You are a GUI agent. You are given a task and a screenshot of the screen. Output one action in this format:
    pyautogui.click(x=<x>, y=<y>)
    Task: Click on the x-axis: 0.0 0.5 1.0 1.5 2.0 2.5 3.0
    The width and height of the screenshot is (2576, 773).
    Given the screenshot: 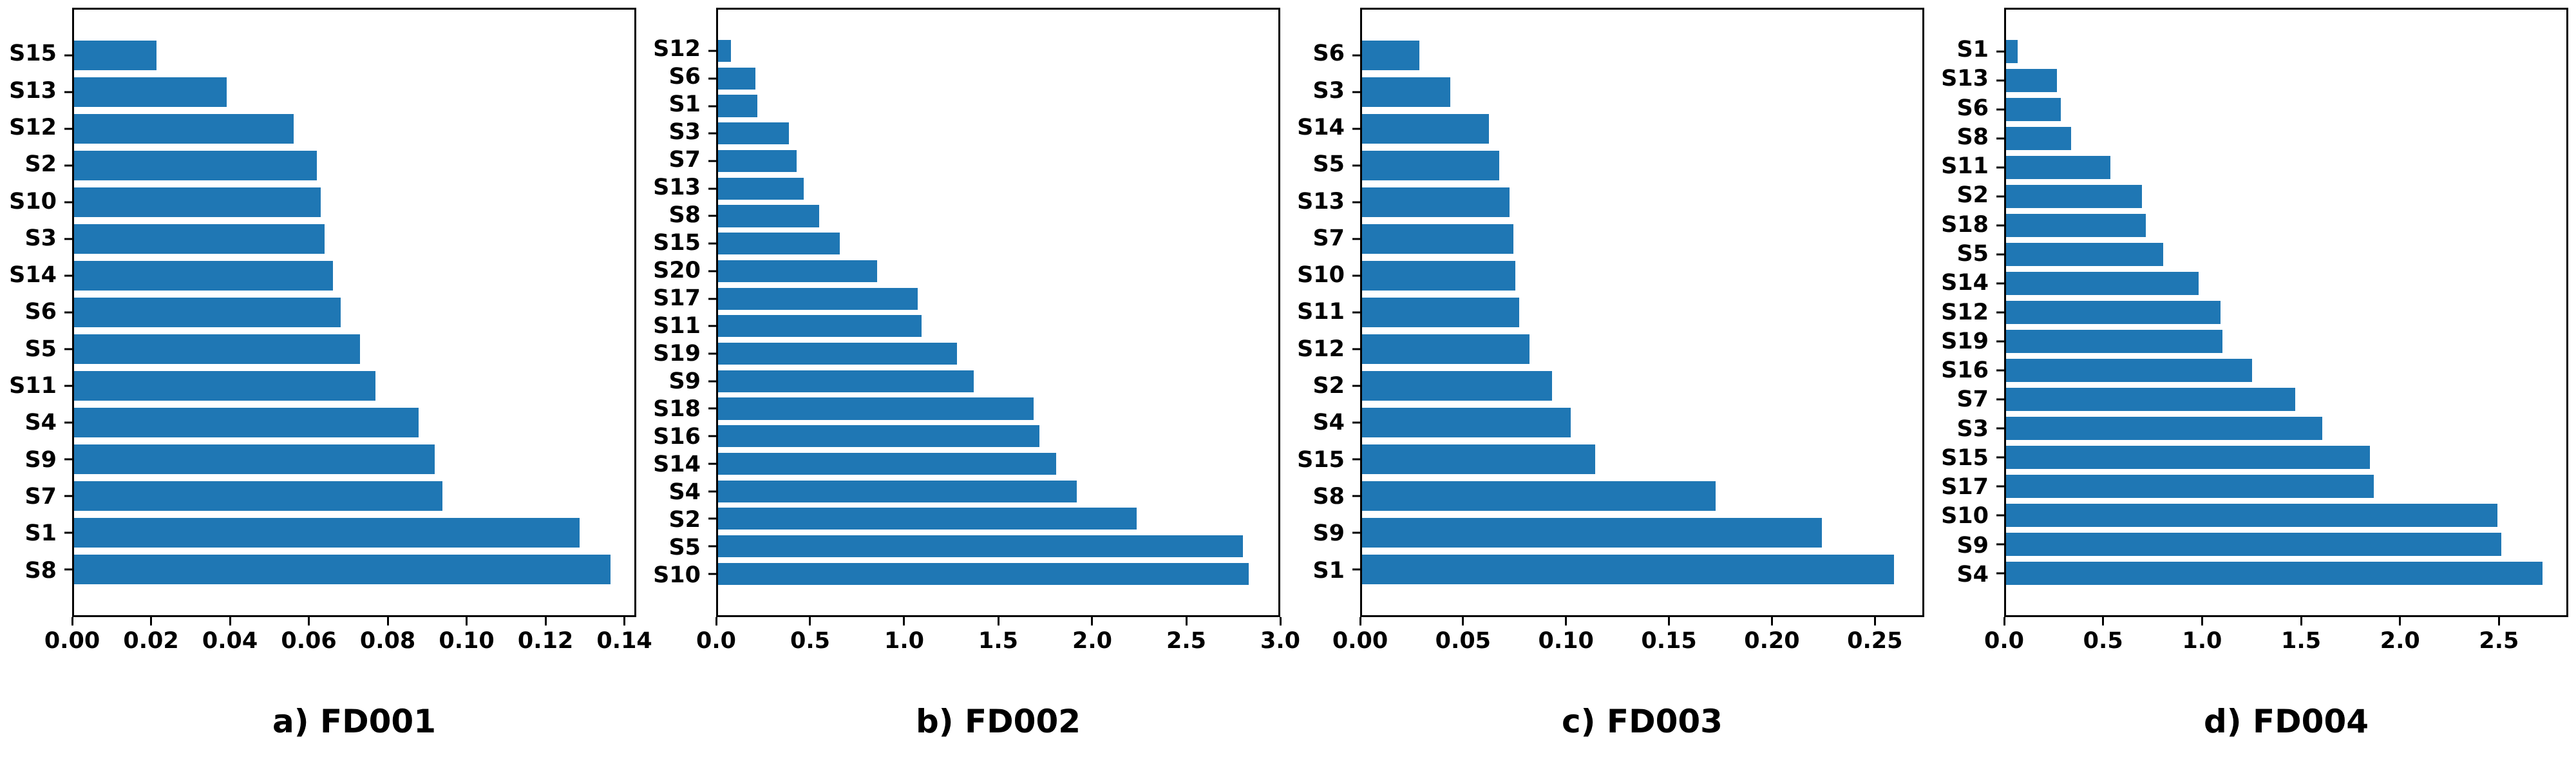 What is the action you would take?
    pyautogui.click(x=972, y=636)
    